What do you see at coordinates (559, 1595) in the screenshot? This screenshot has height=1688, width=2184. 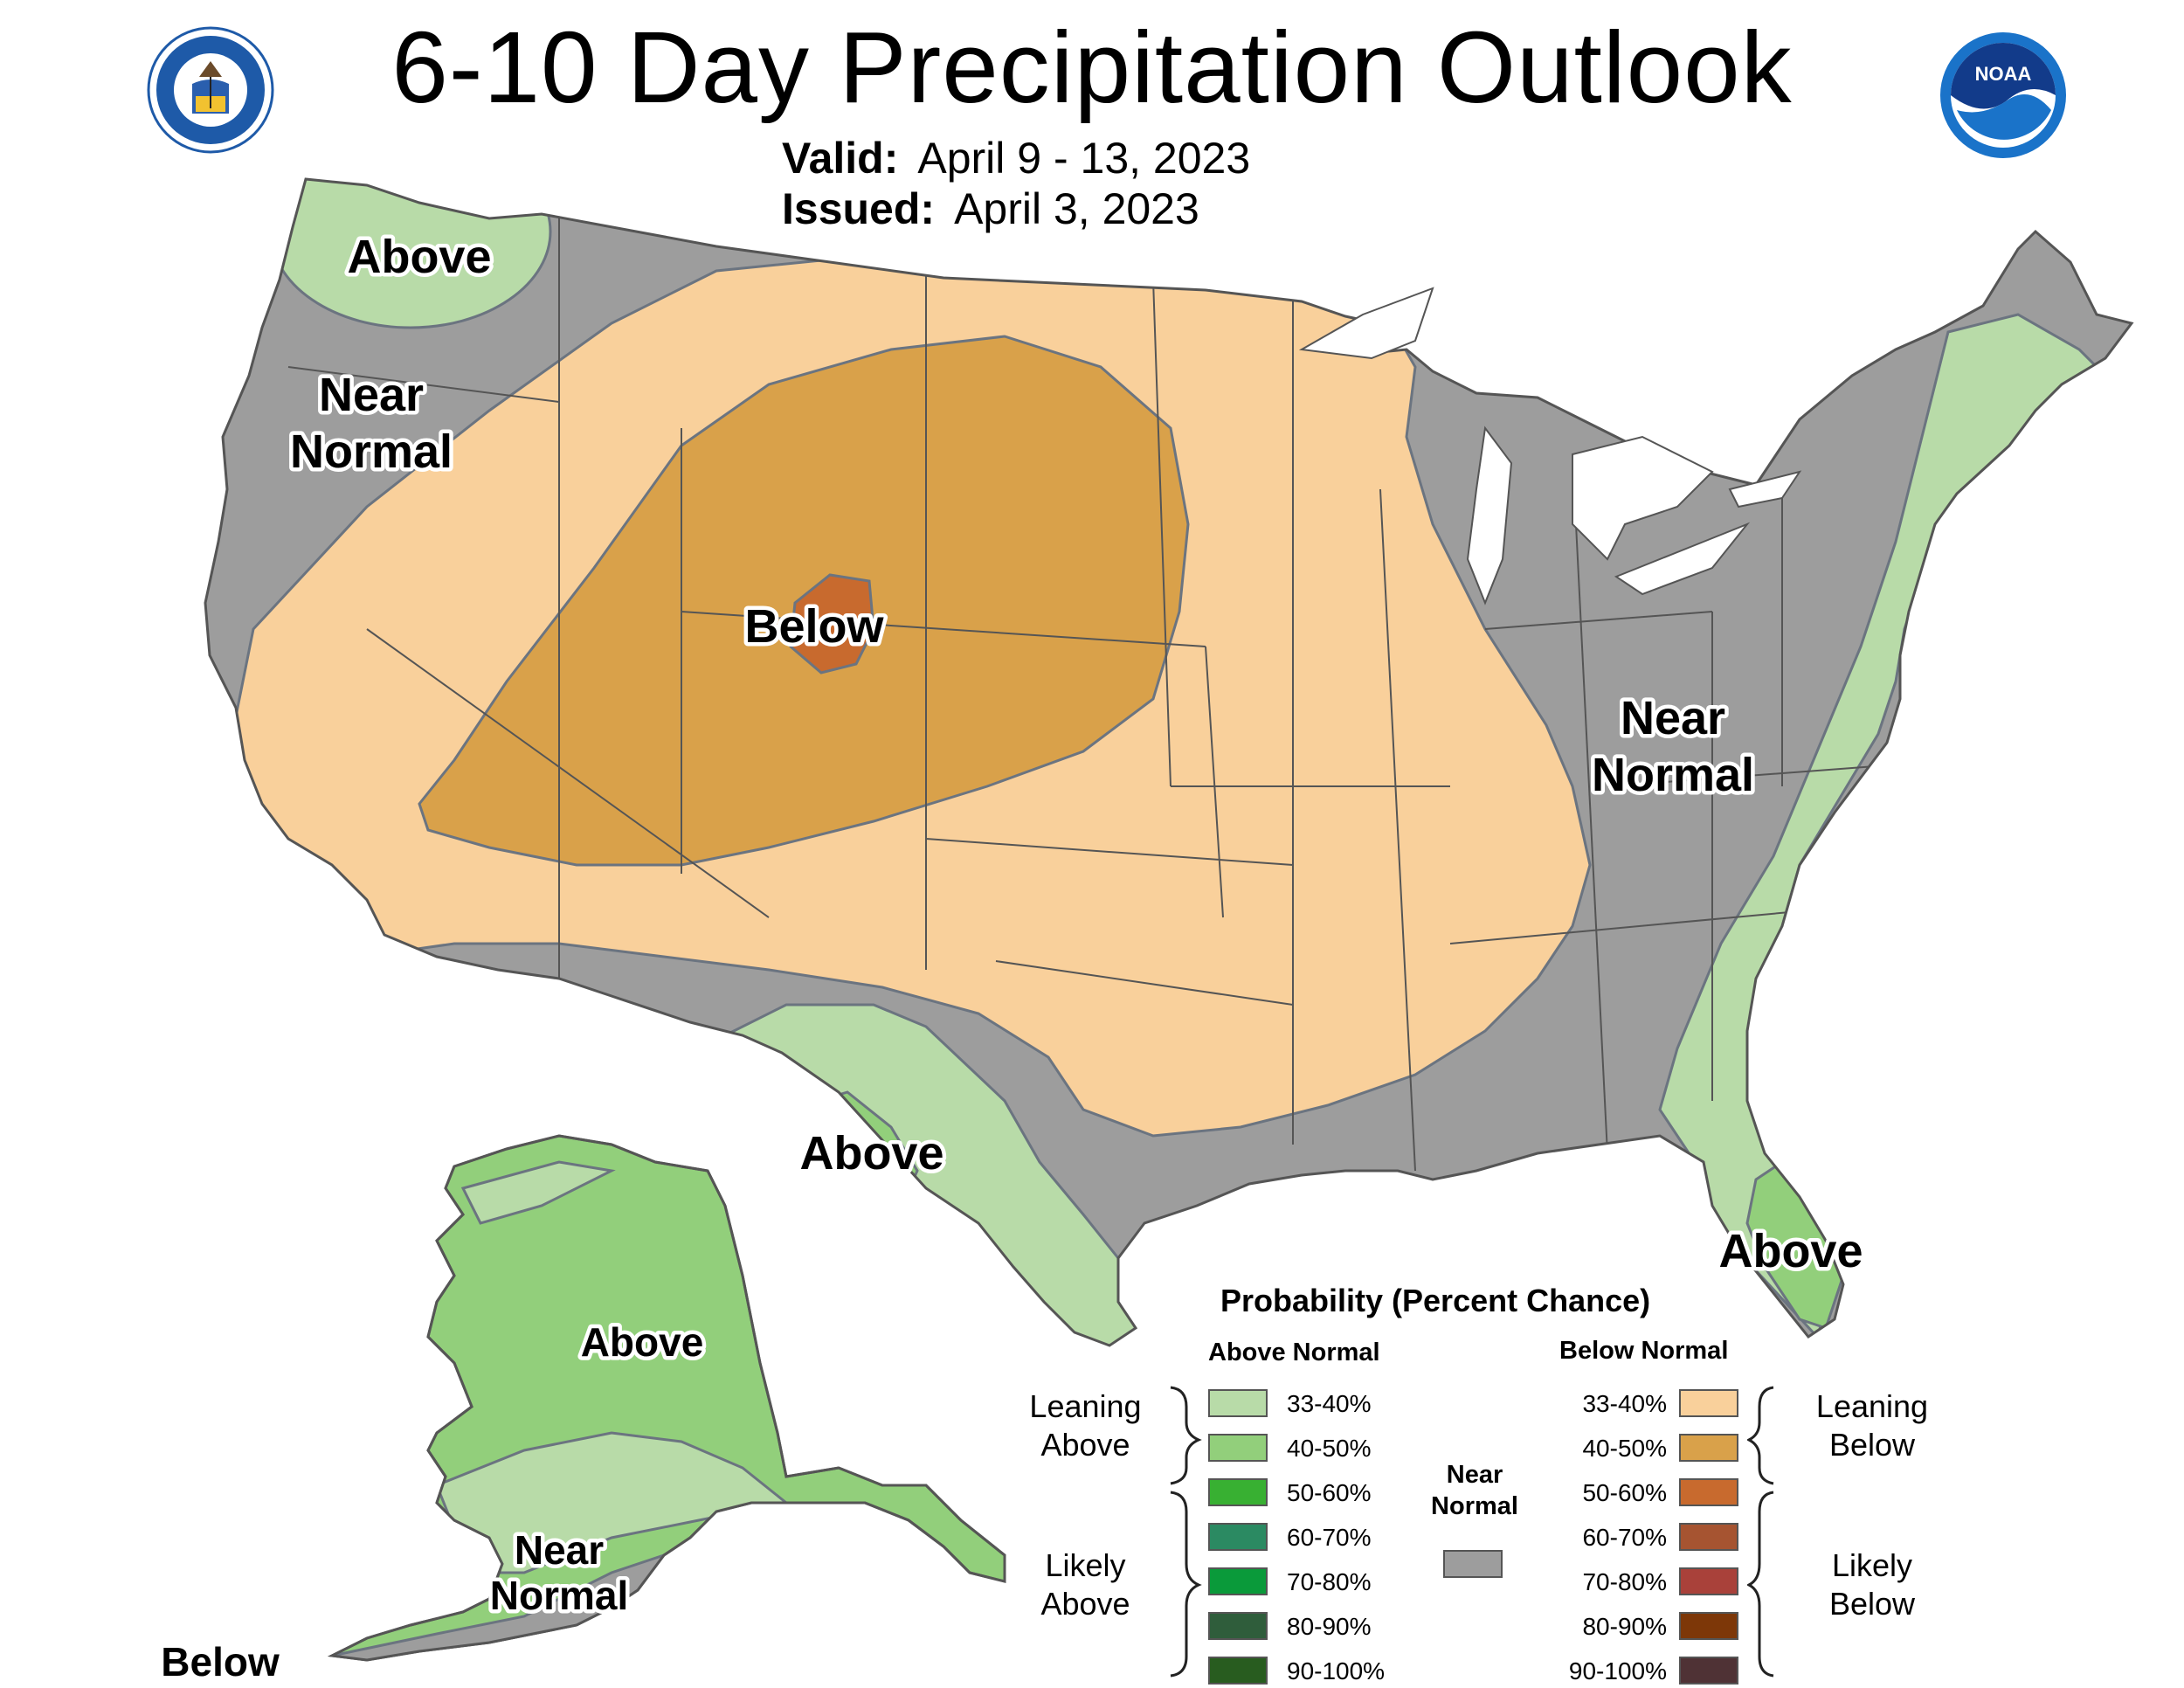 I see `alaska-near-label-2: Normal` at bounding box center [559, 1595].